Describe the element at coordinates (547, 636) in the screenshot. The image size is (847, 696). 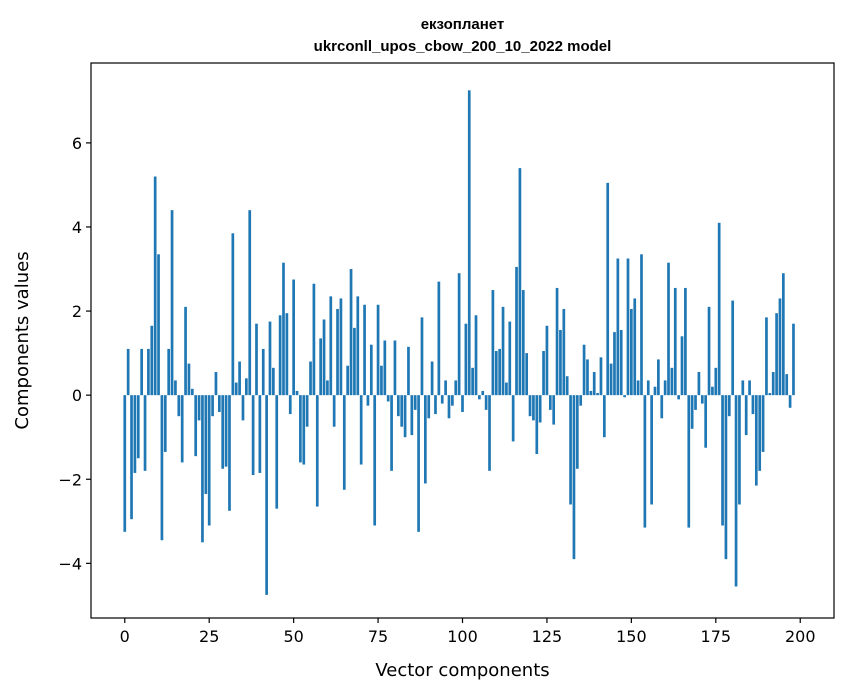
I see `x-tick-label: 125` at that location.